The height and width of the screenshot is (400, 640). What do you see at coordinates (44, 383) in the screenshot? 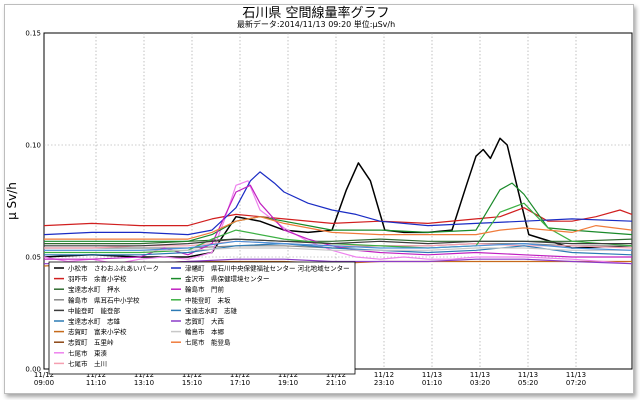
I see `x-tick-time: 09:00` at bounding box center [44, 383].